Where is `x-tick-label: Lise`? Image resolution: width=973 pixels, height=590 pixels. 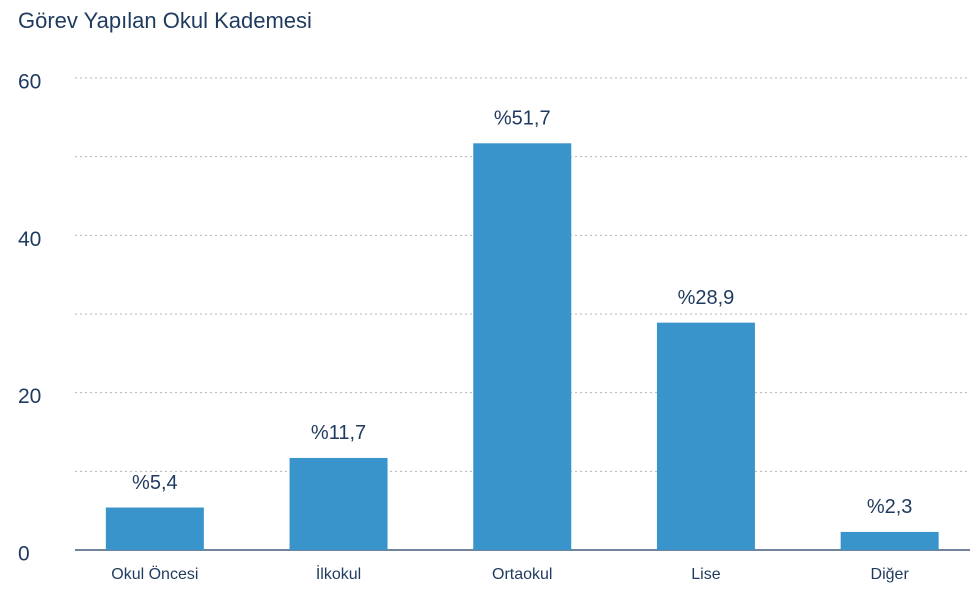 x-tick-label: Lise is located at coordinates (705, 574).